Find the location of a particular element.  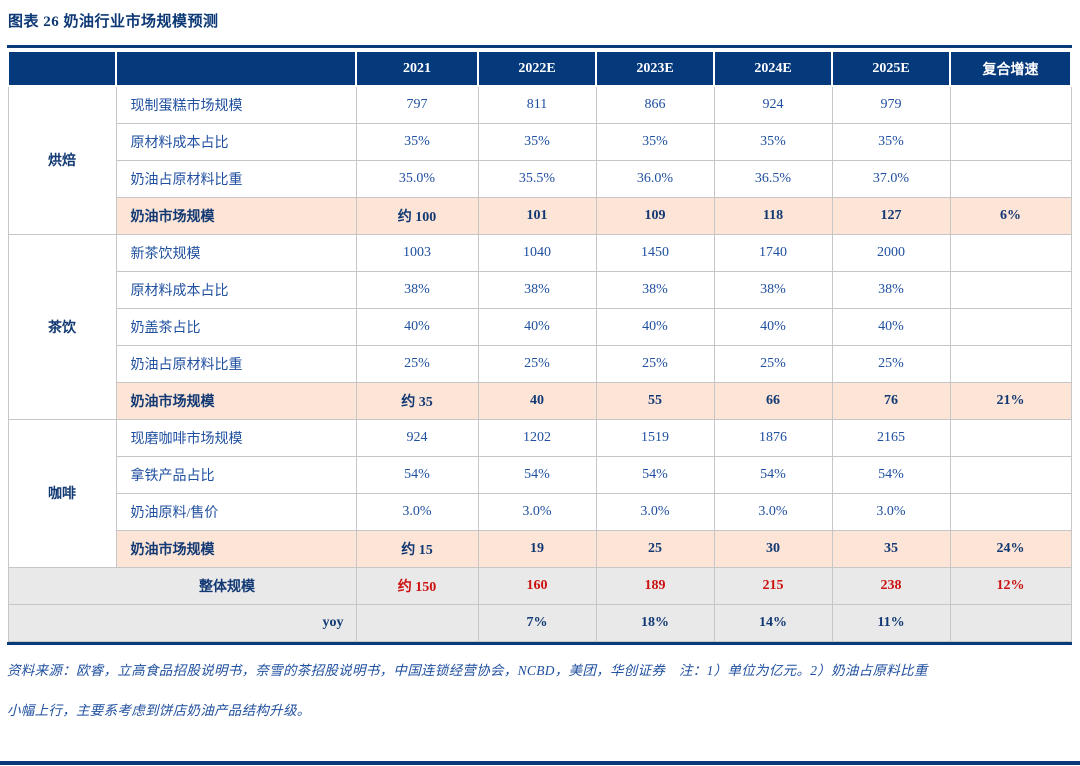

header-cell: 2021 is located at coordinates (417, 68).